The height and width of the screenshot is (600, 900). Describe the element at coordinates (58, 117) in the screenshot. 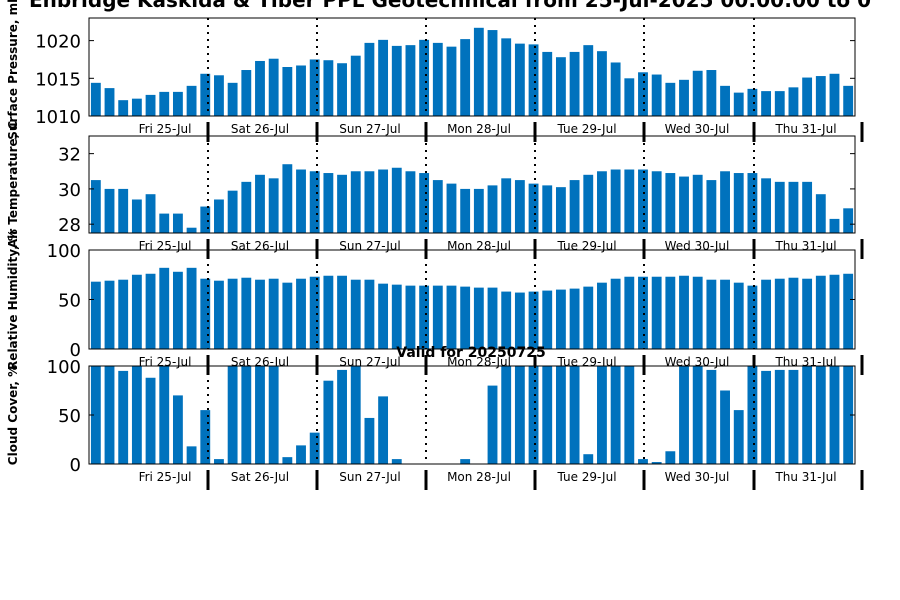

I see `y-tick-label: 1010` at that location.